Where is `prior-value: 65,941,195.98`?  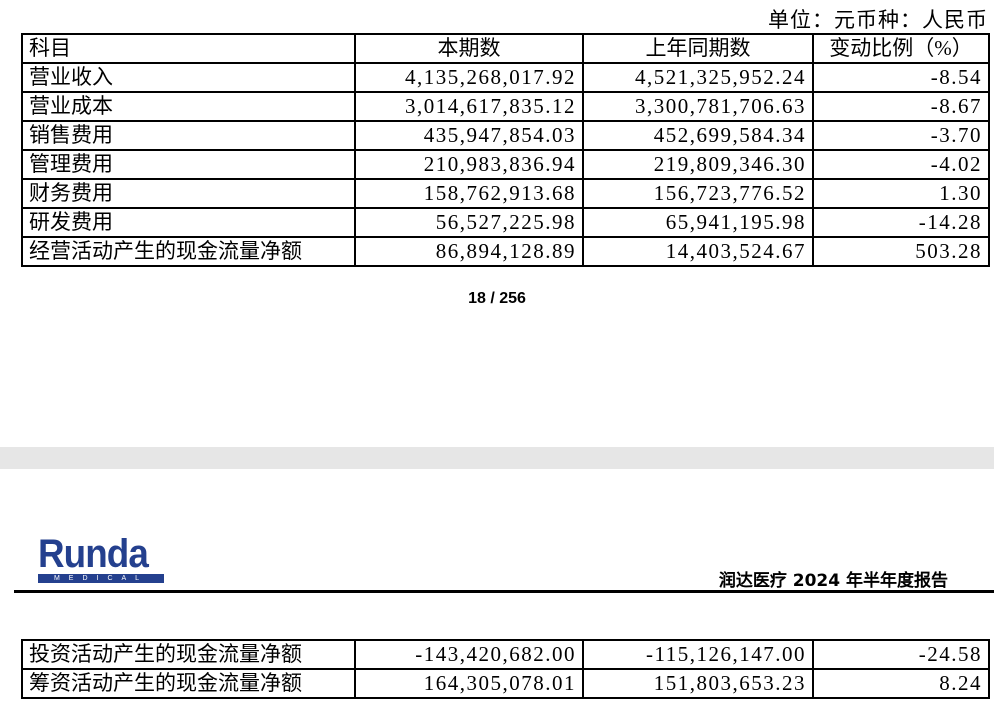
prior-value: 65,941,195.98 is located at coordinates (698, 222).